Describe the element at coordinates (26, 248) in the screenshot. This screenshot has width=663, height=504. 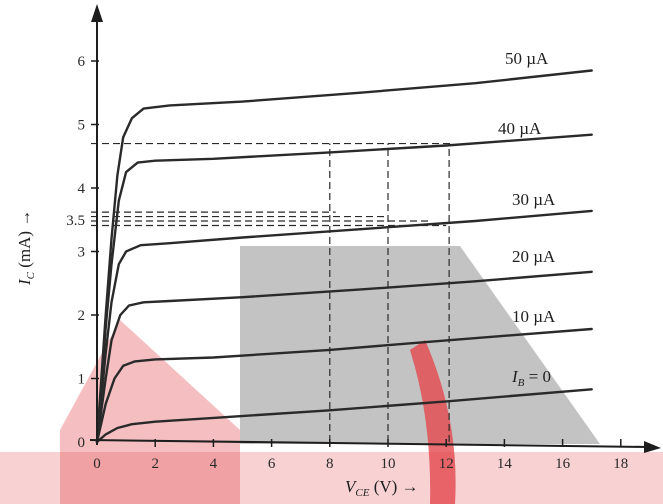
I see `y-axis-title: IC (mA) →` at that location.